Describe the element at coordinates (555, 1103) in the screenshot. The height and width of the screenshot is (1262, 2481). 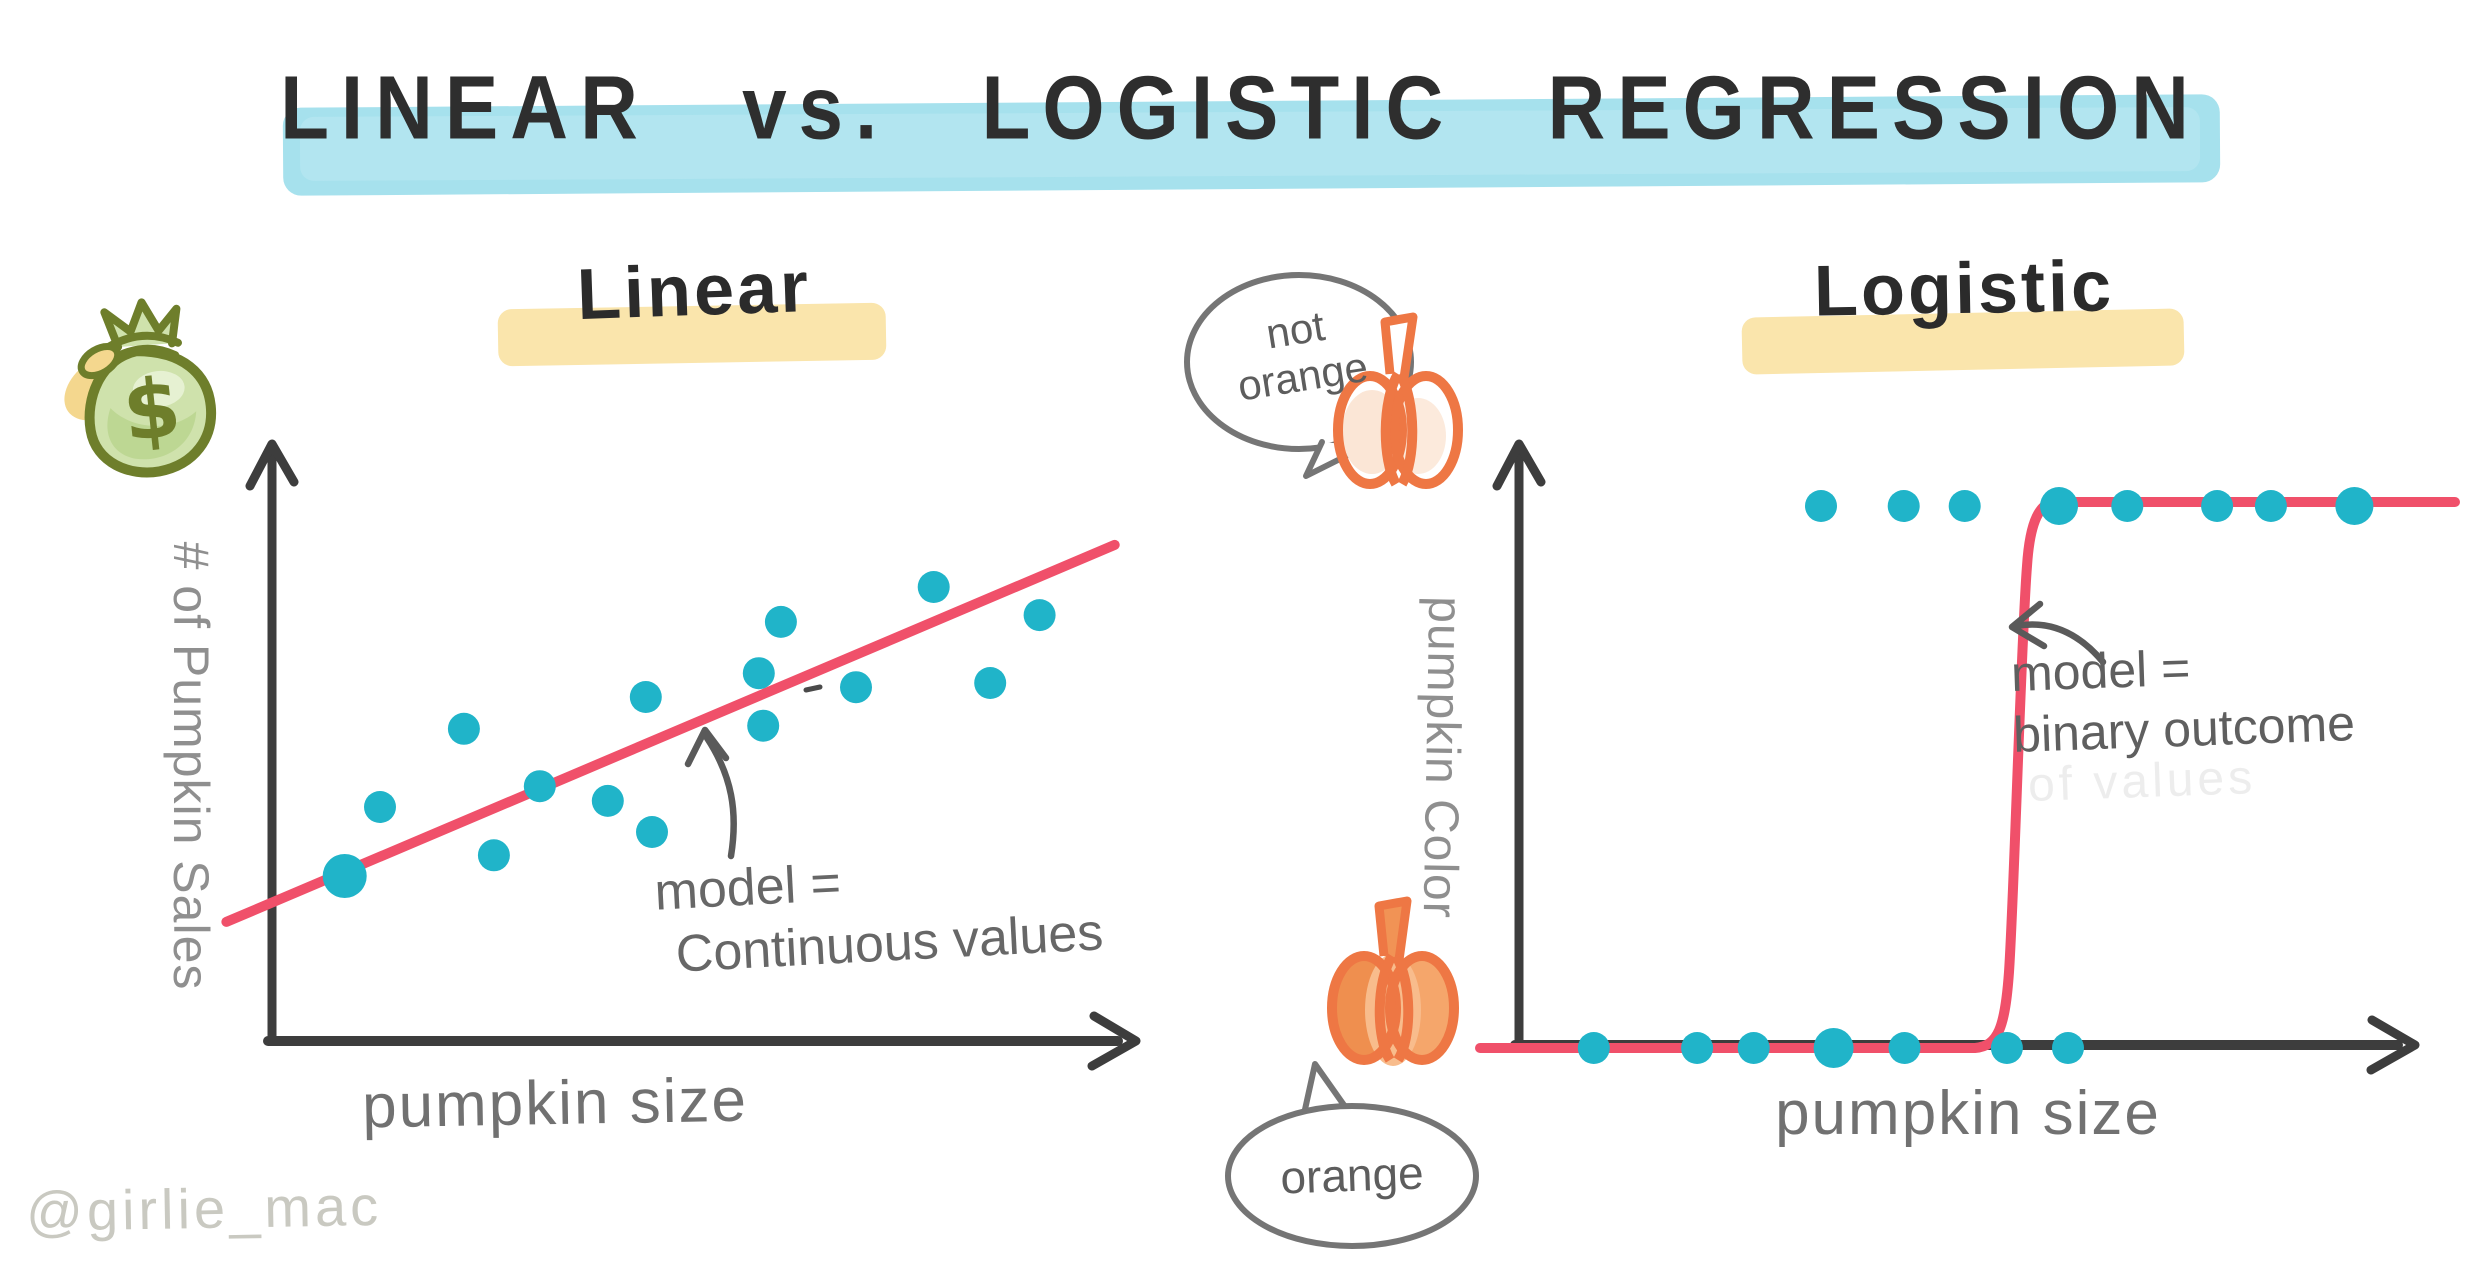
I see `linear-x-axis-label: pumpkin size` at that location.